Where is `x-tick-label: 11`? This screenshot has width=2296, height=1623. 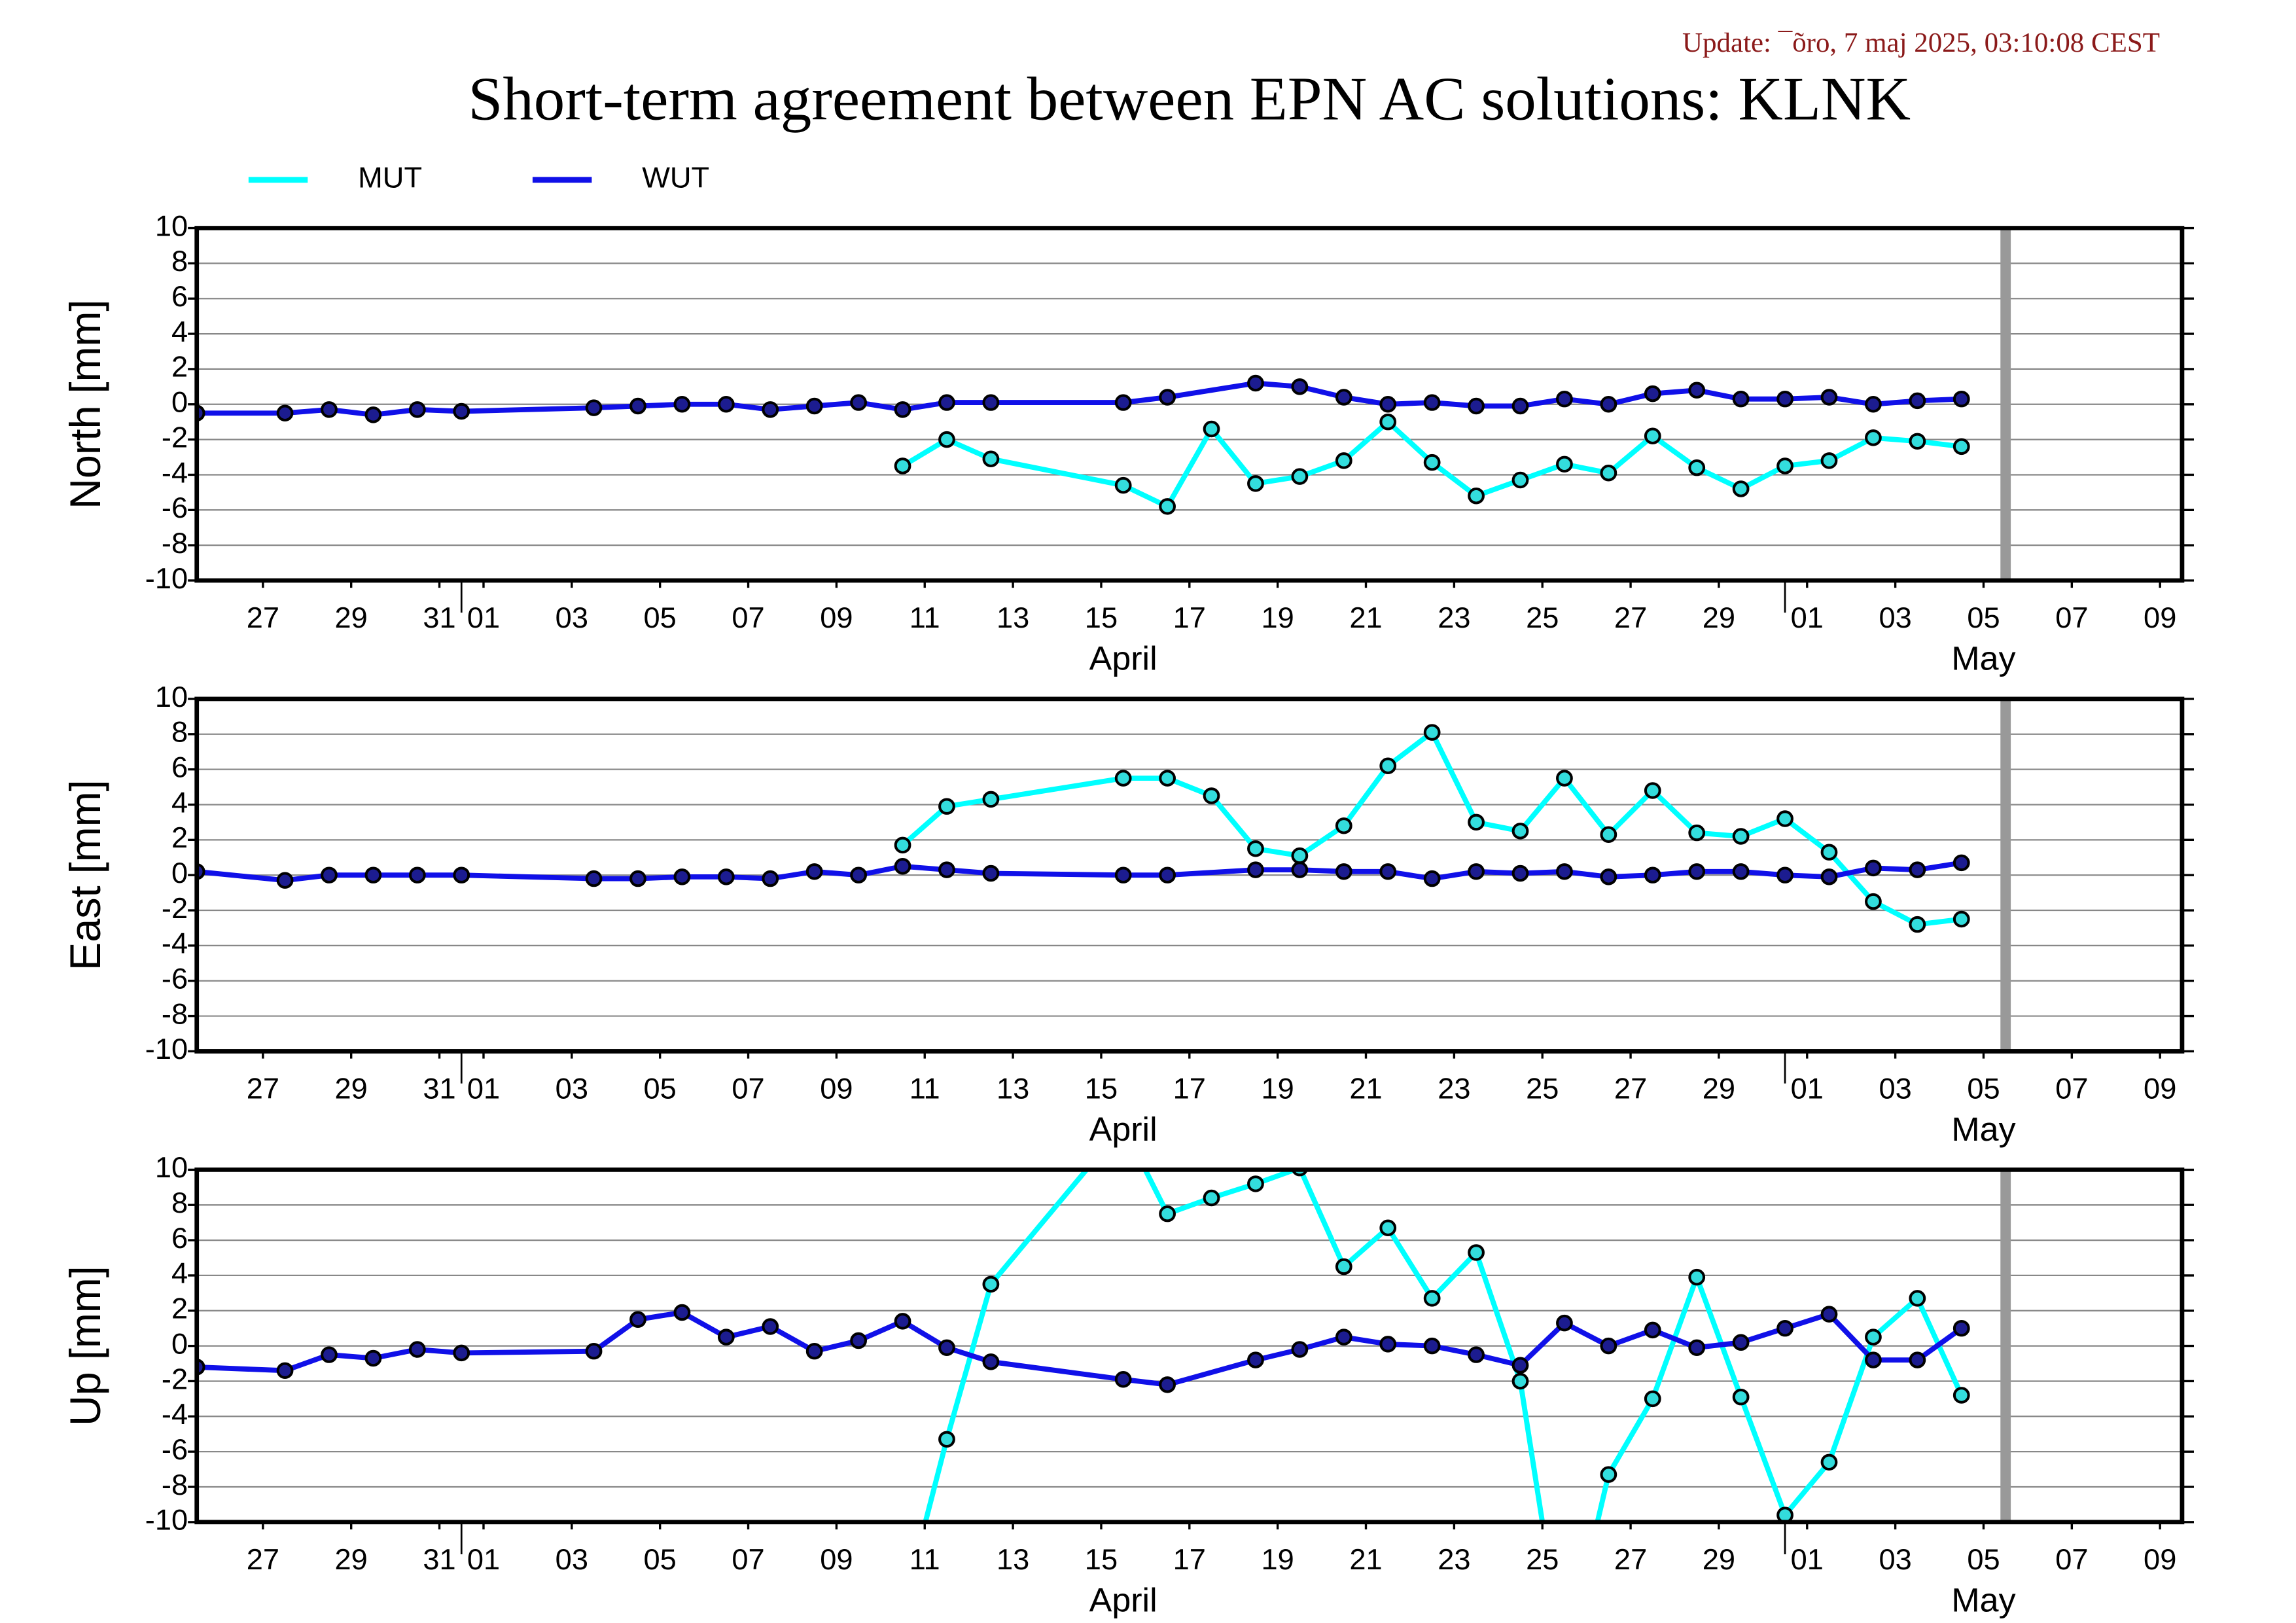
x-tick-label: 11 is located at coordinates (925, 618).